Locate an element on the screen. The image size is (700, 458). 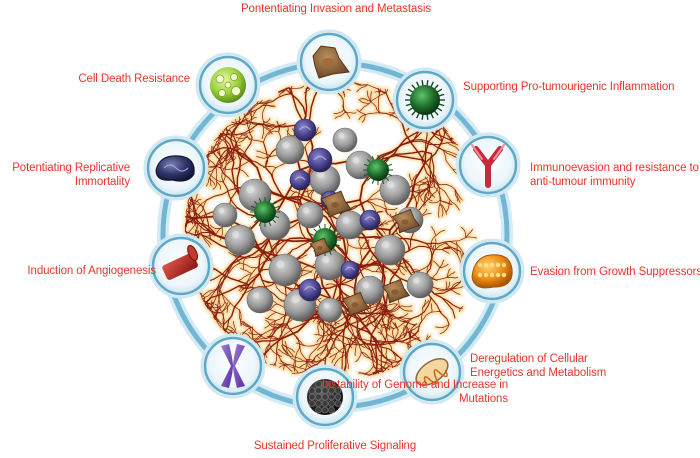
blood-vessel-icon is located at coordinates (180, 262).